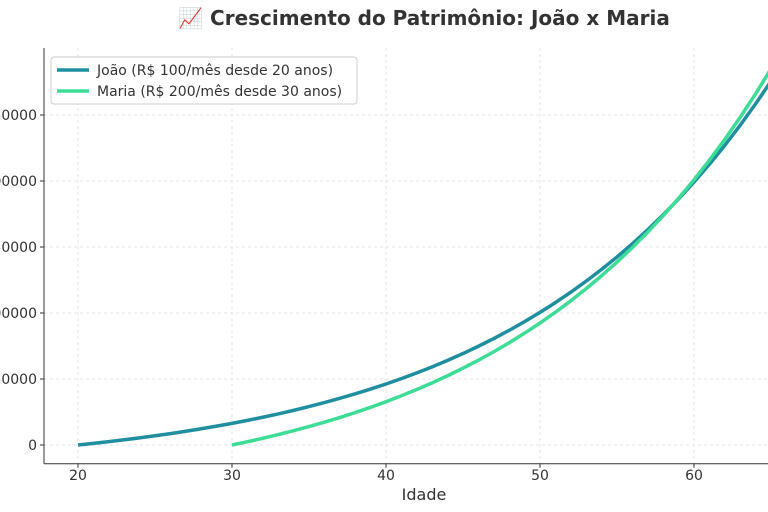  Describe the element at coordinates (219, 92) in the screenshot. I see `legend-label: Maria (R$ 200/mês desde 30 anos)` at that location.